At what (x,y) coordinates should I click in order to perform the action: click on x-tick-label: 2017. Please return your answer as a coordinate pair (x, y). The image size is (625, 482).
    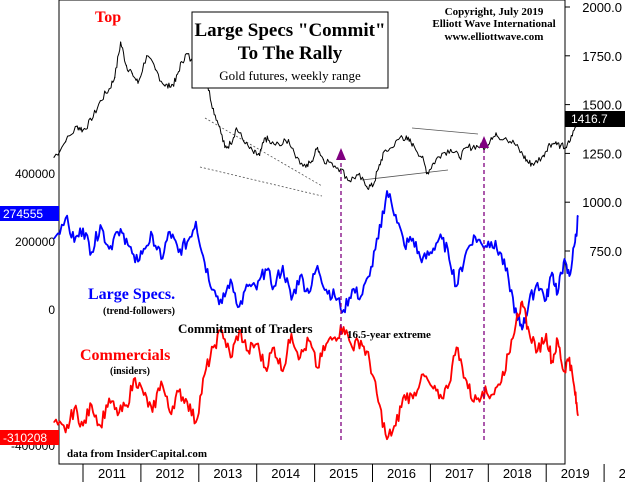
    Looking at the image, I should click on (459, 473).